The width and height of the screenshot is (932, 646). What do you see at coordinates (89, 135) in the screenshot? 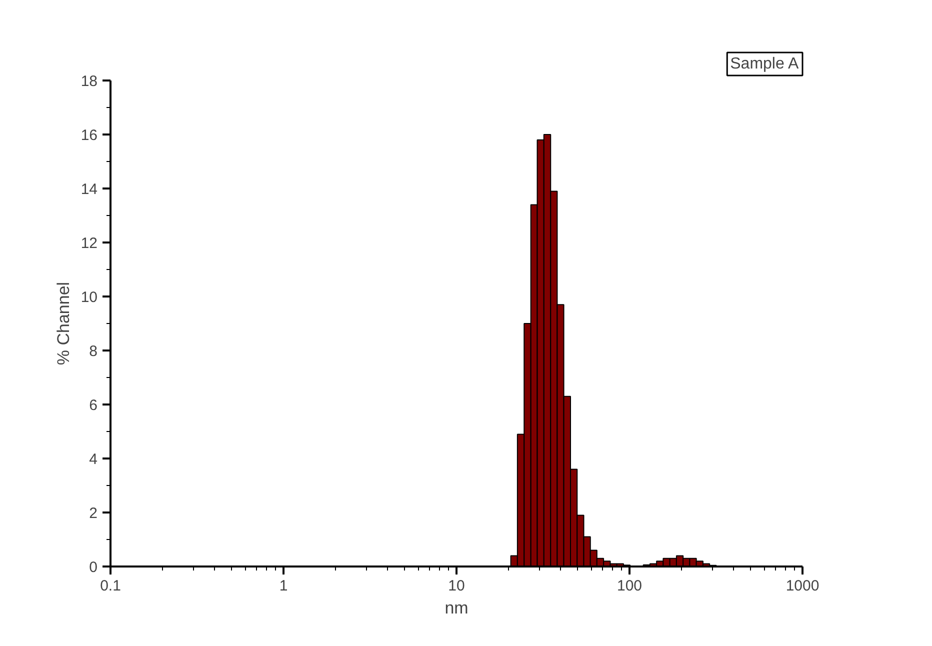
I see `y-tick-label: 16` at bounding box center [89, 135].